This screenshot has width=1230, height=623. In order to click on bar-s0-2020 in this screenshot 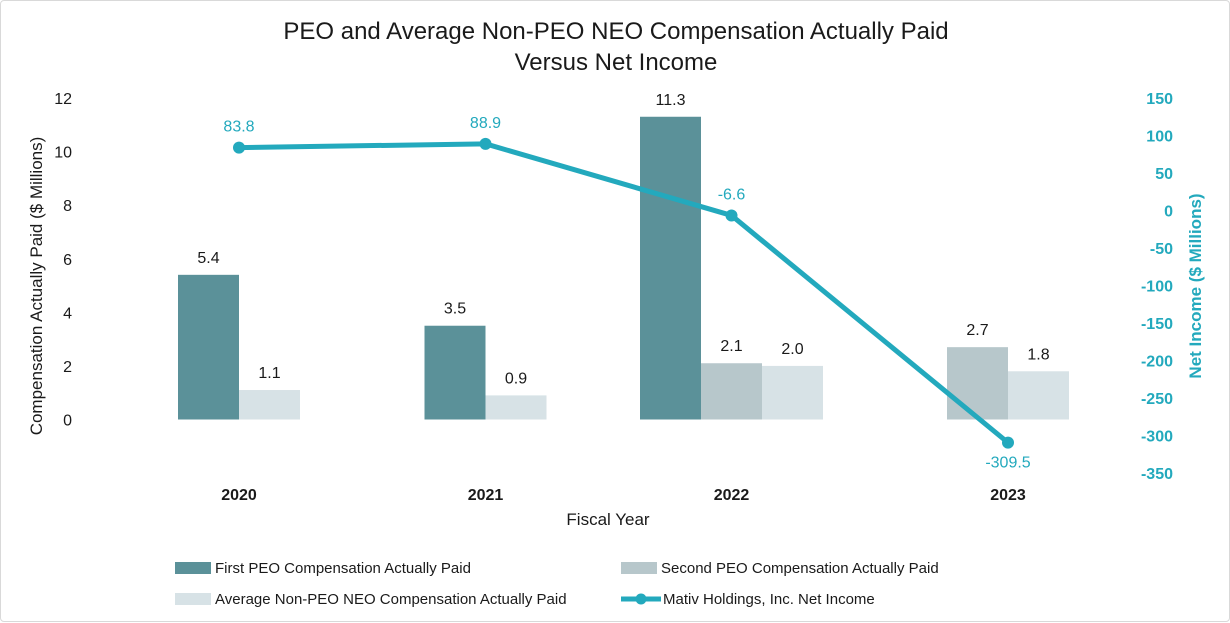, I will do `click(208, 347)`.